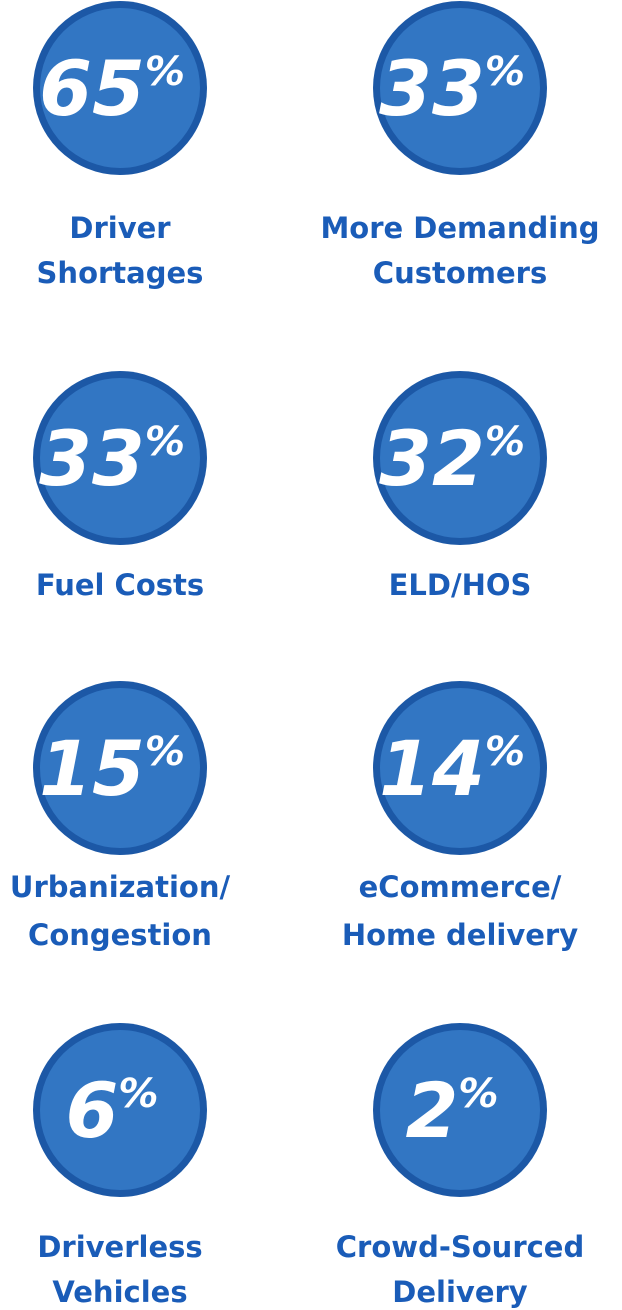  Describe the element at coordinates (120, 585) in the screenshot. I see `stat-label: Fuel Costs` at that location.